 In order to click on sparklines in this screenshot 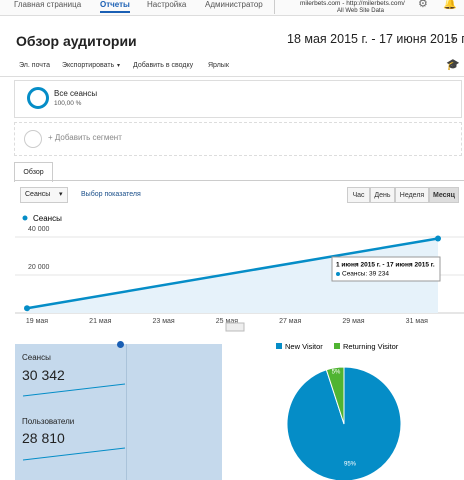, I will do `click(74, 422)`.